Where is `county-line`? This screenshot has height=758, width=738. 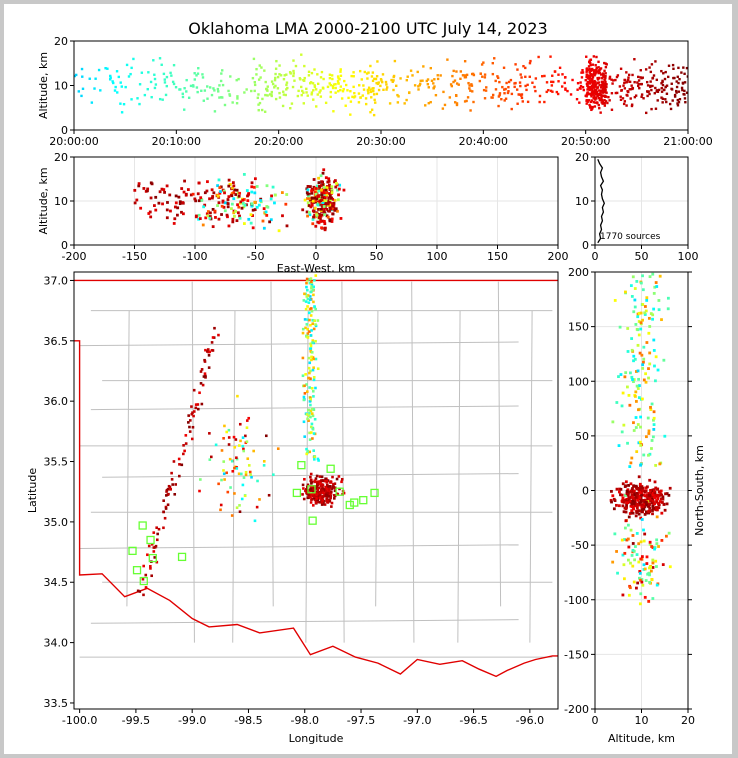
county-line is located at coordinates (499, 444).